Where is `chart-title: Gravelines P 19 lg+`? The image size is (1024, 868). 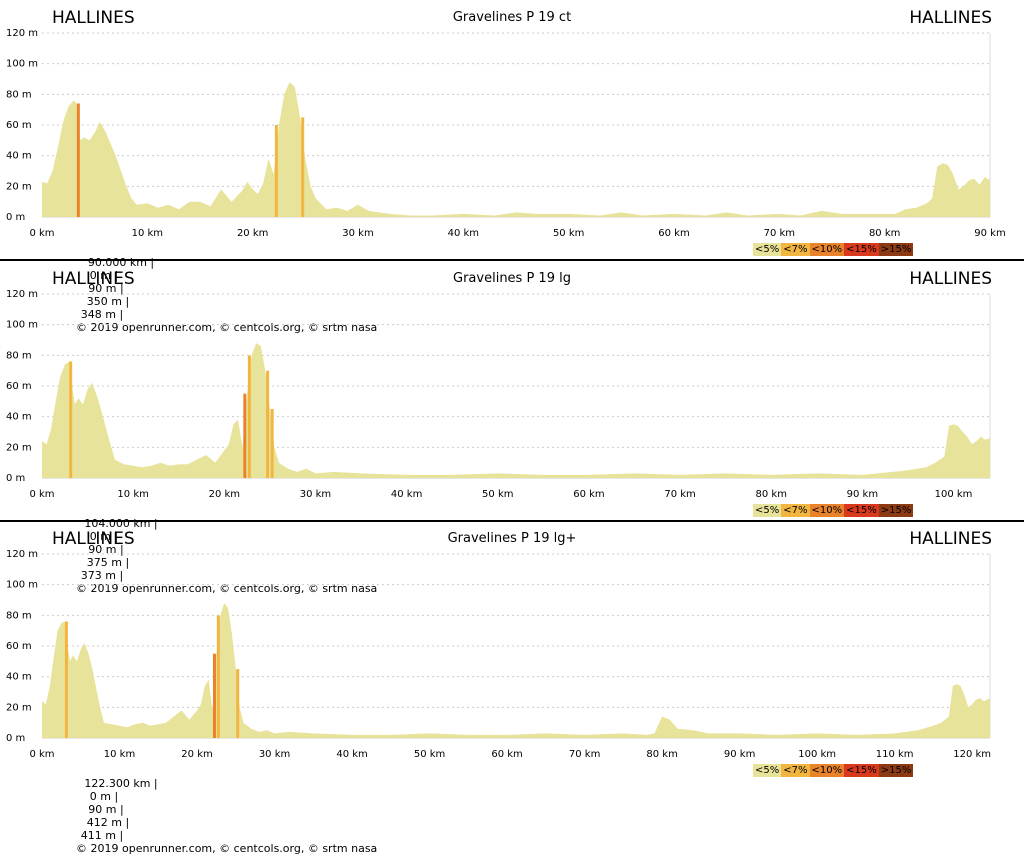
chart-title: Gravelines P 19 lg+ is located at coordinates (512, 538).